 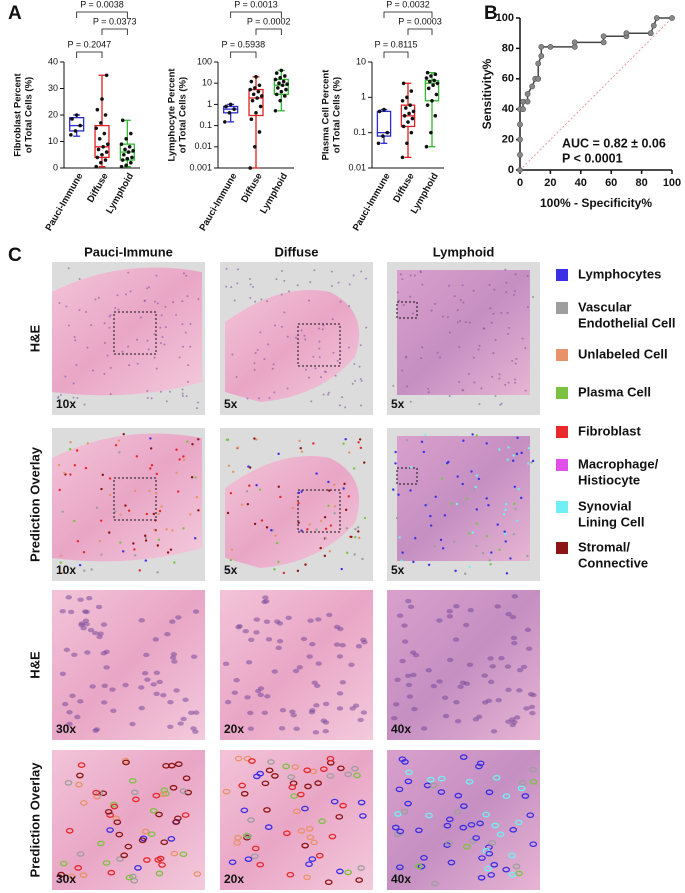 What do you see at coordinates (200, 167) in the screenshot?
I see `y-tick-label: 0.001` at bounding box center [200, 167].